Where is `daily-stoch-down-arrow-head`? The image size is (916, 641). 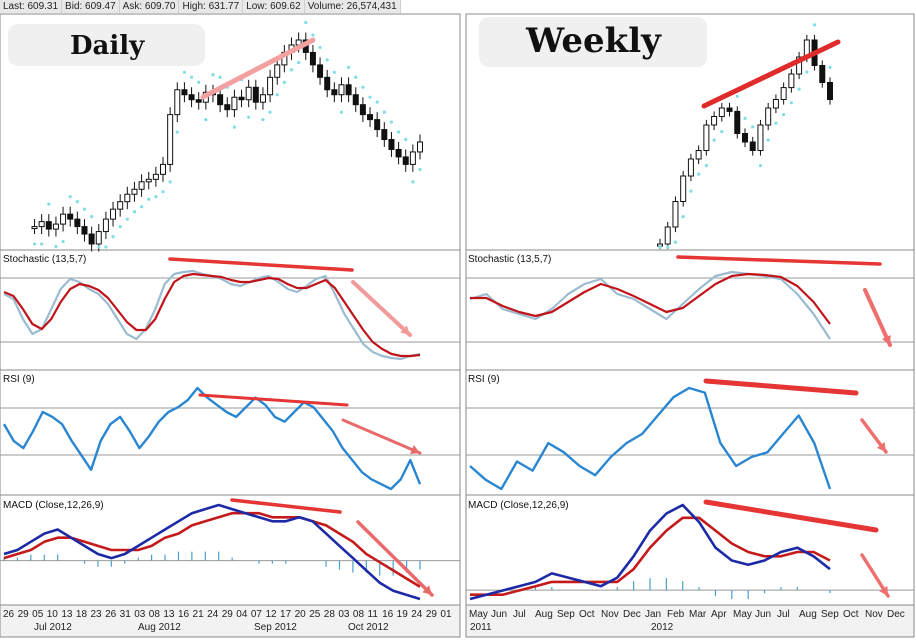 daily-stoch-down-arrow-head is located at coordinates (405, 330).